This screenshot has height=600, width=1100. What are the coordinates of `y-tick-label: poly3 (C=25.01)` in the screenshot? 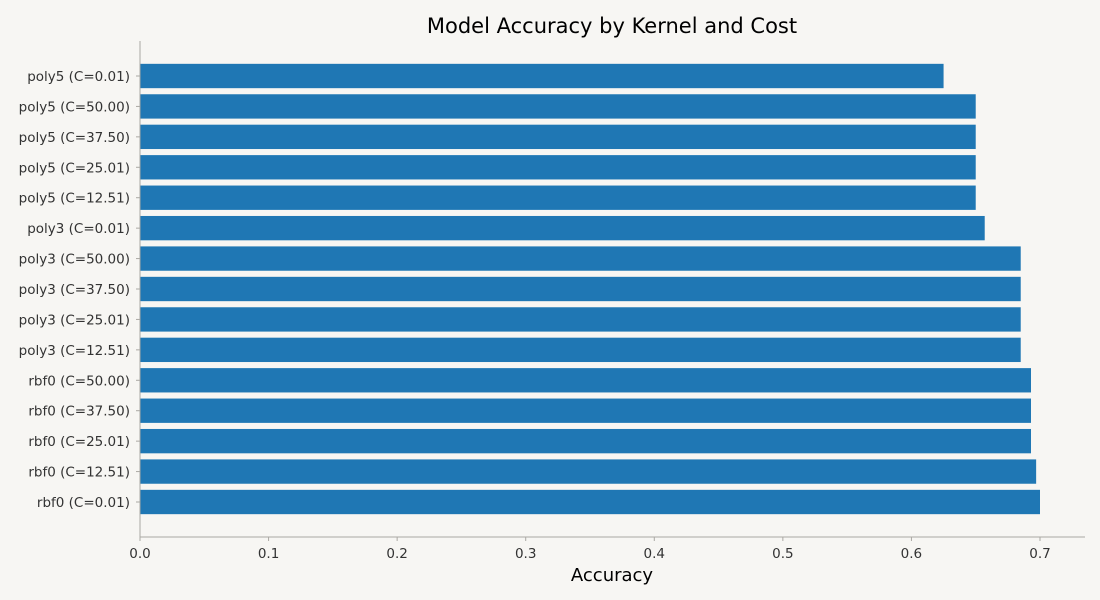 It's located at (74, 320).